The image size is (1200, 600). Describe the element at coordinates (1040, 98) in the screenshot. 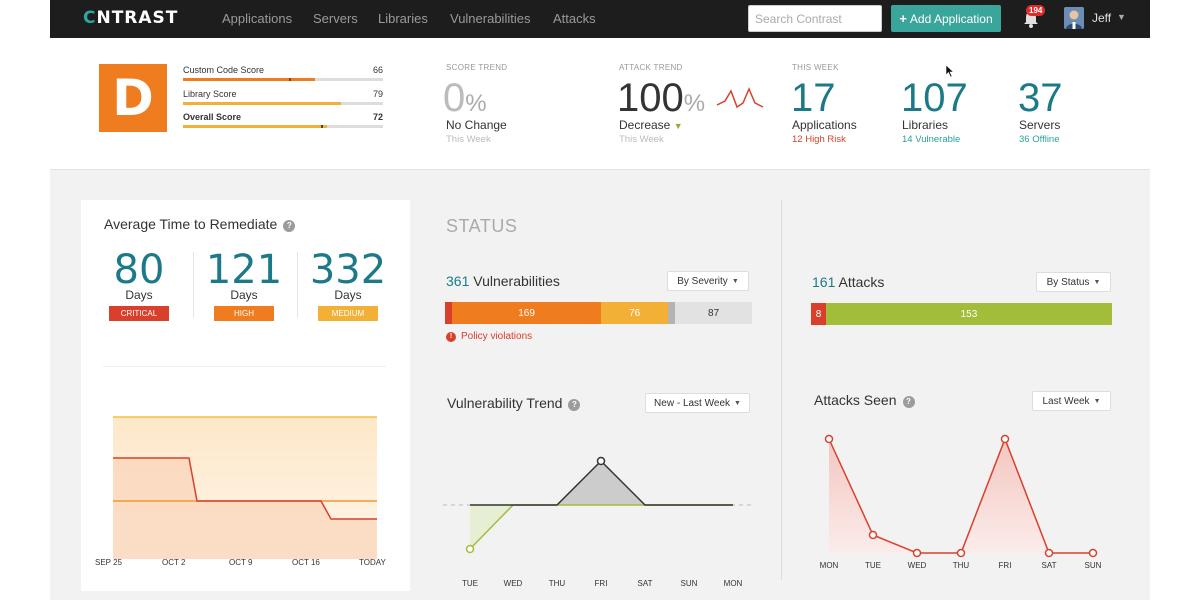

I see `servers-count: 37` at that location.